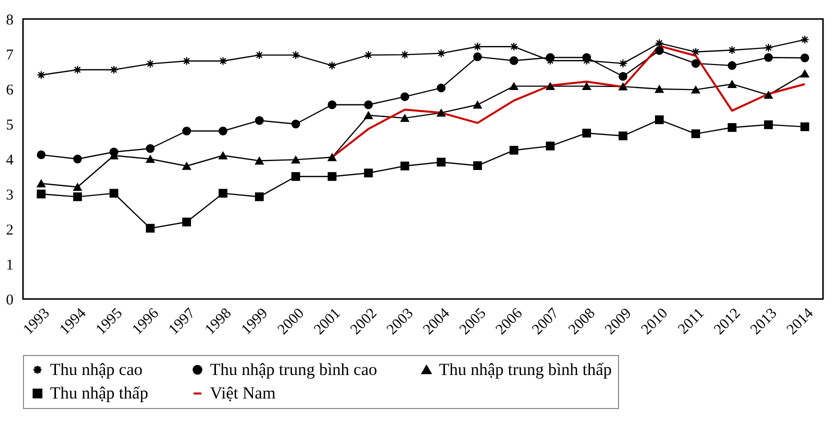  What do you see at coordinates (10, 160) in the screenshot?
I see `y-tick-label: 4` at bounding box center [10, 160].